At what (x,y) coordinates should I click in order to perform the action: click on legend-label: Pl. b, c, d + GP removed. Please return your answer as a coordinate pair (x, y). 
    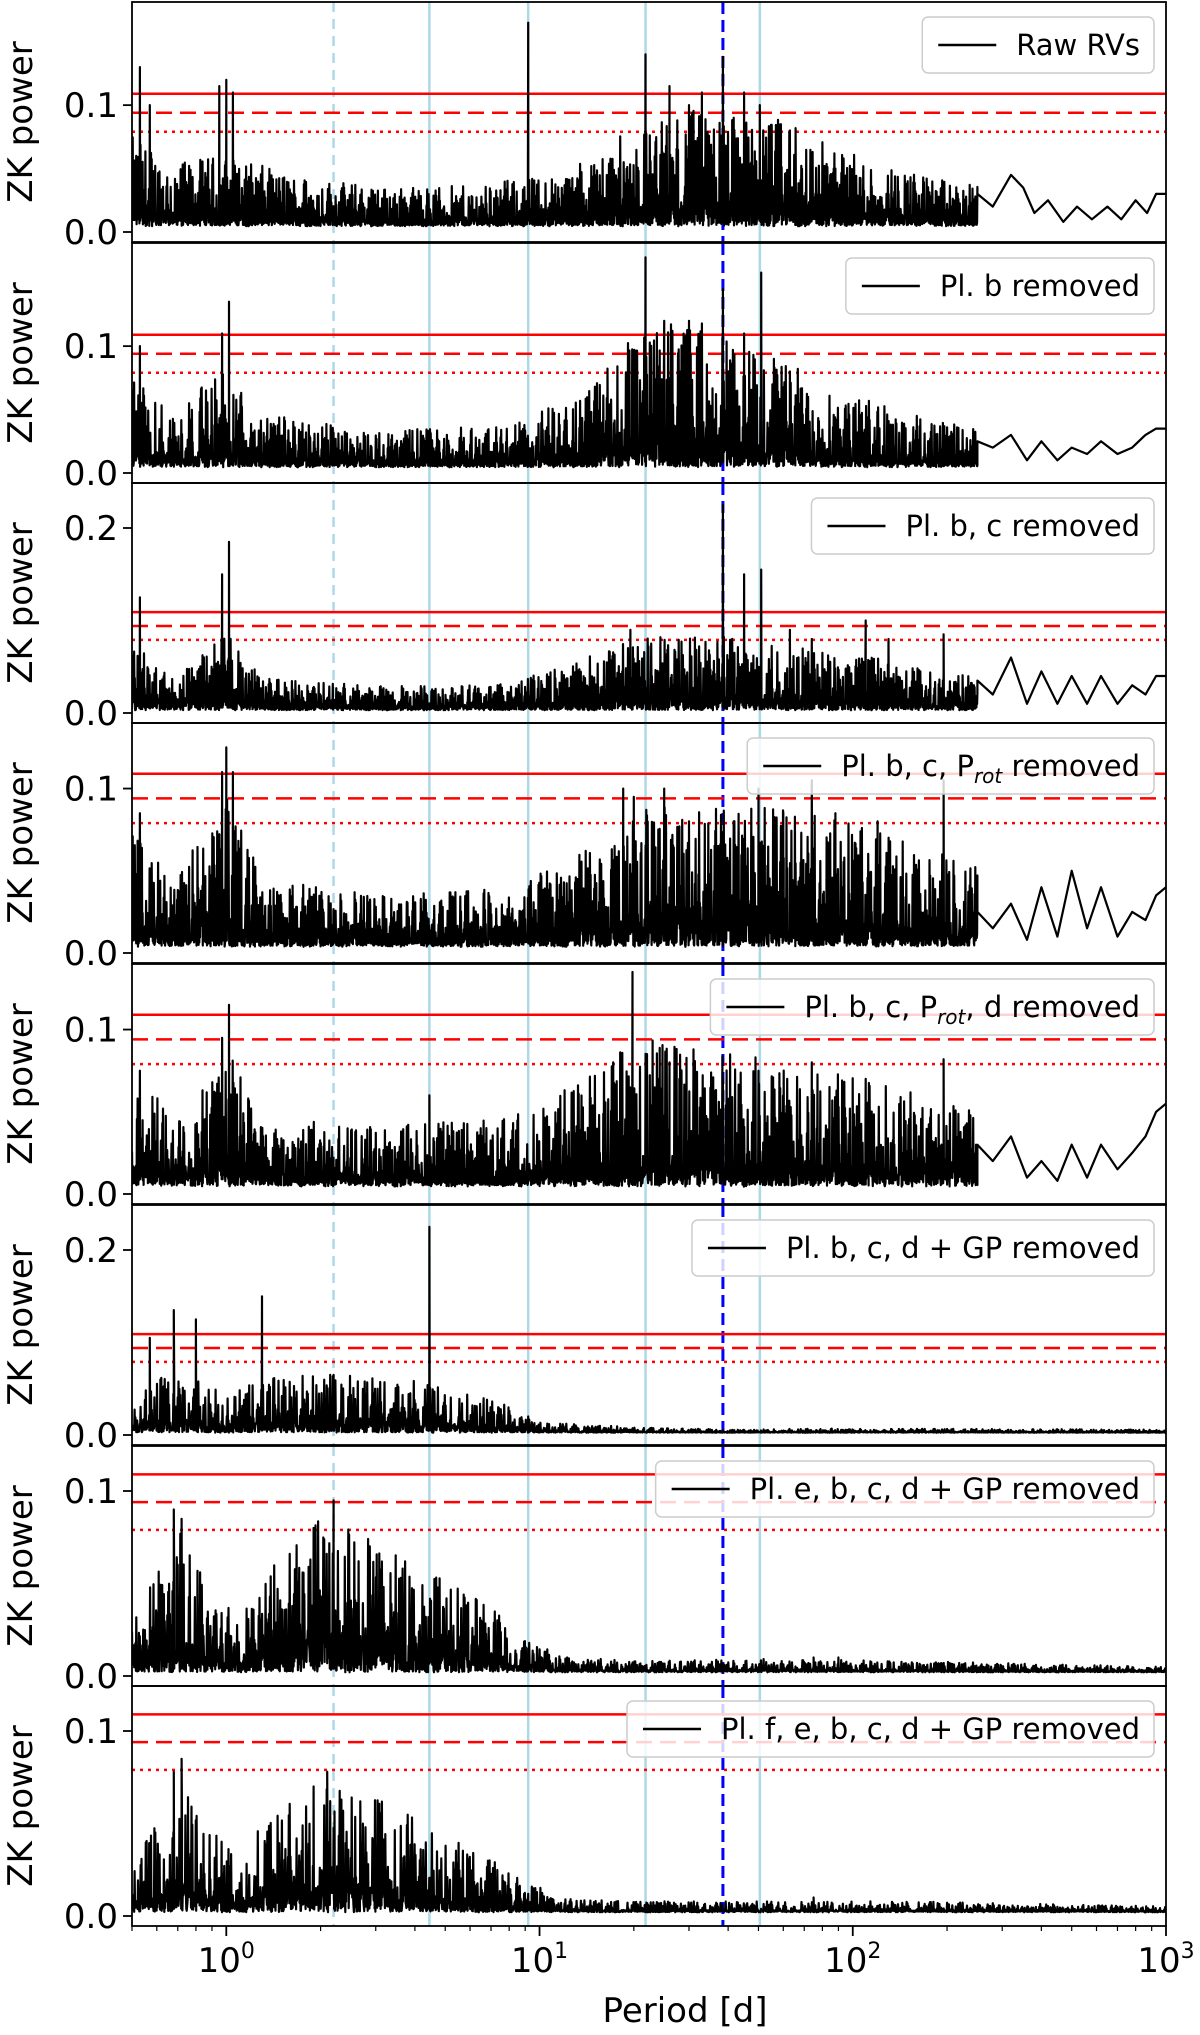
    Looking at the image, I should click on (963, 1248).